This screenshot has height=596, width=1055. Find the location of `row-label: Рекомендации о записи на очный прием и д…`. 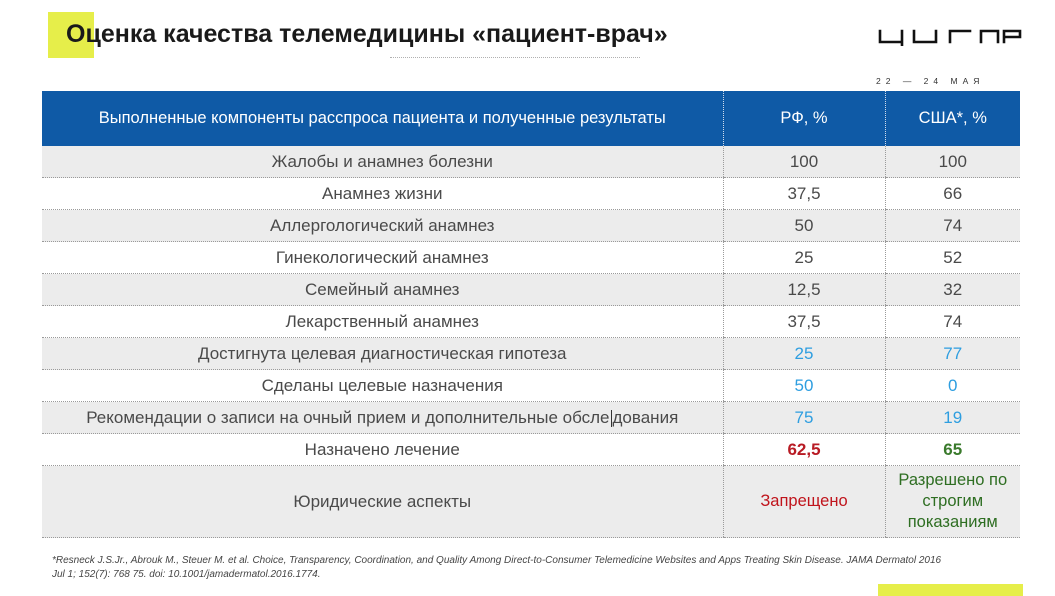

row-label: Рекомендации о записи на очный прием и д… is located at coordinates (382, 417).